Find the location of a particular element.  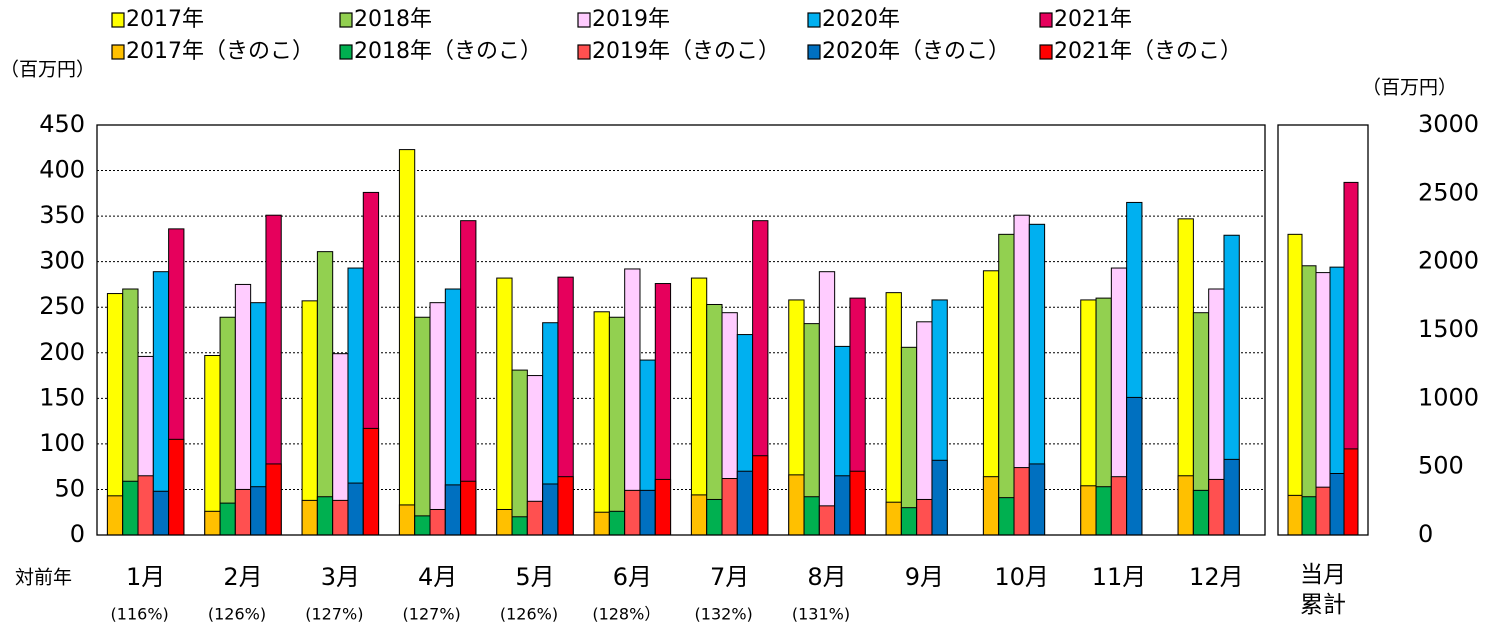

legend-label: 2017年（きのこ） is located at coordinates (220, 51).